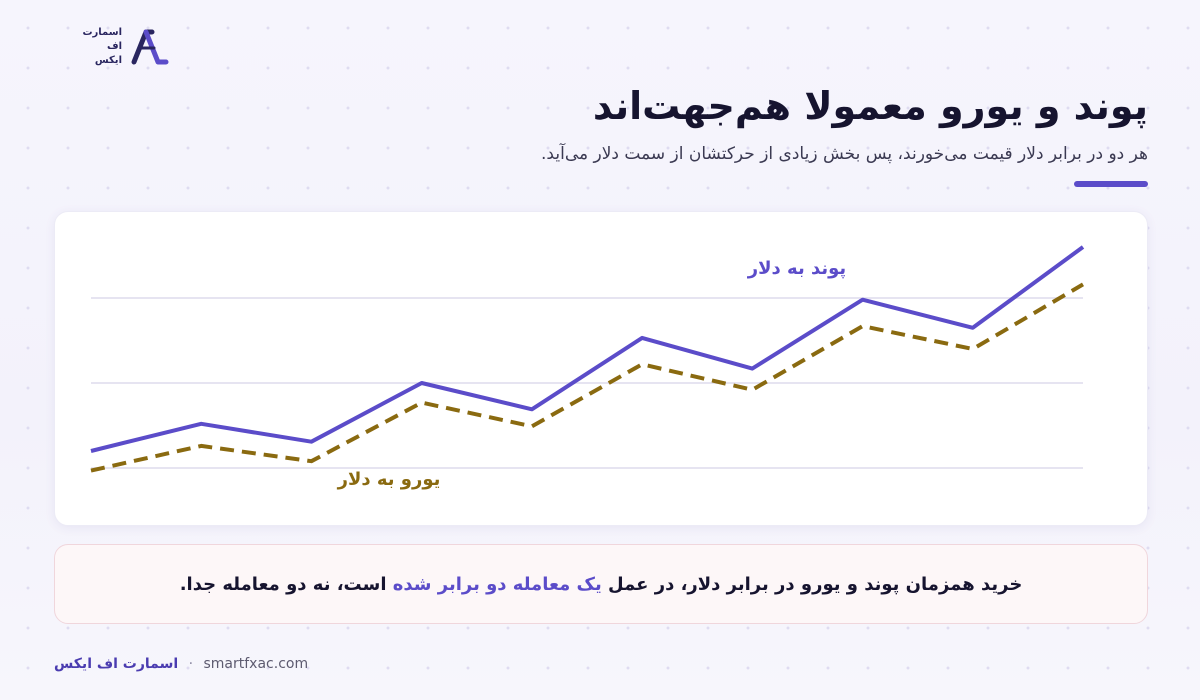  I want to click on logo-line-2: اف, so click(114, 46).